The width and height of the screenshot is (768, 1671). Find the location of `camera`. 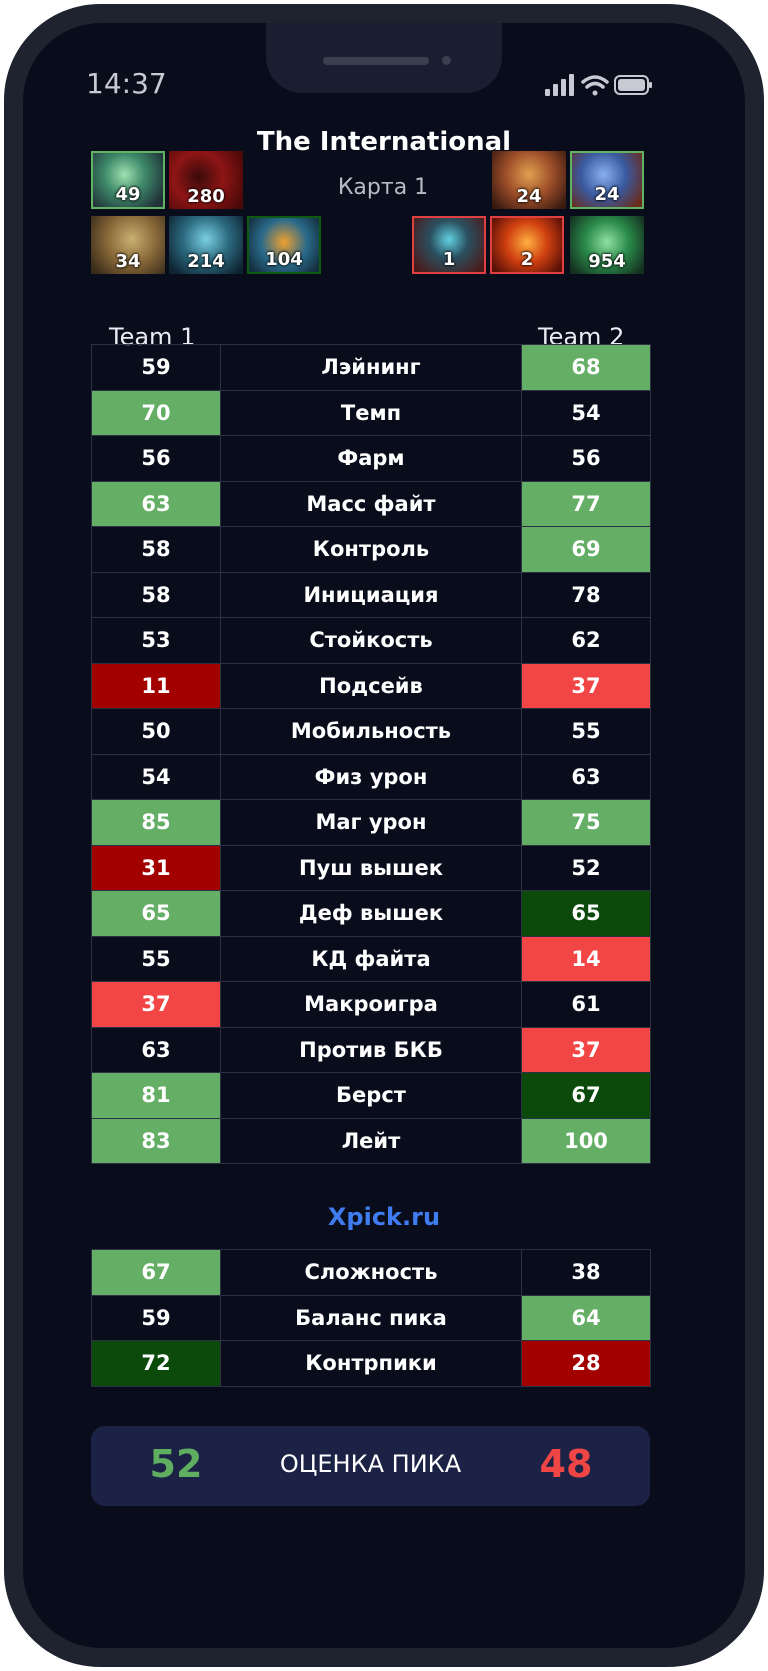

camera is located at coordinates (446, 60).